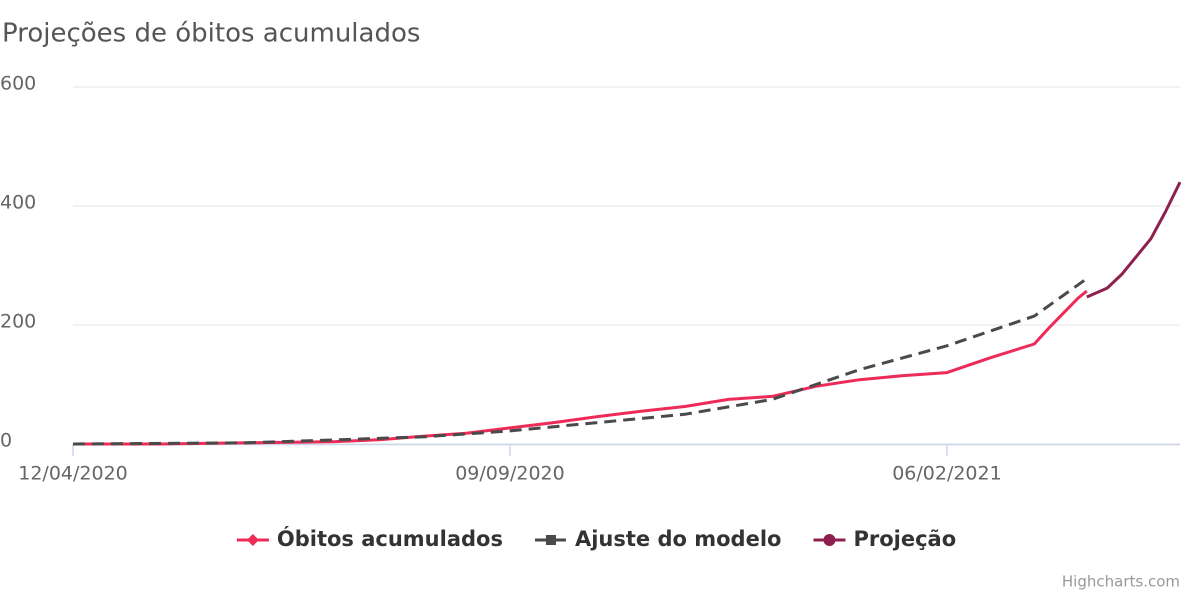 The width and height of the screenshot is (1200, 600). I want to click on legend-item: Óbitos acumulados, so click(369, 538).